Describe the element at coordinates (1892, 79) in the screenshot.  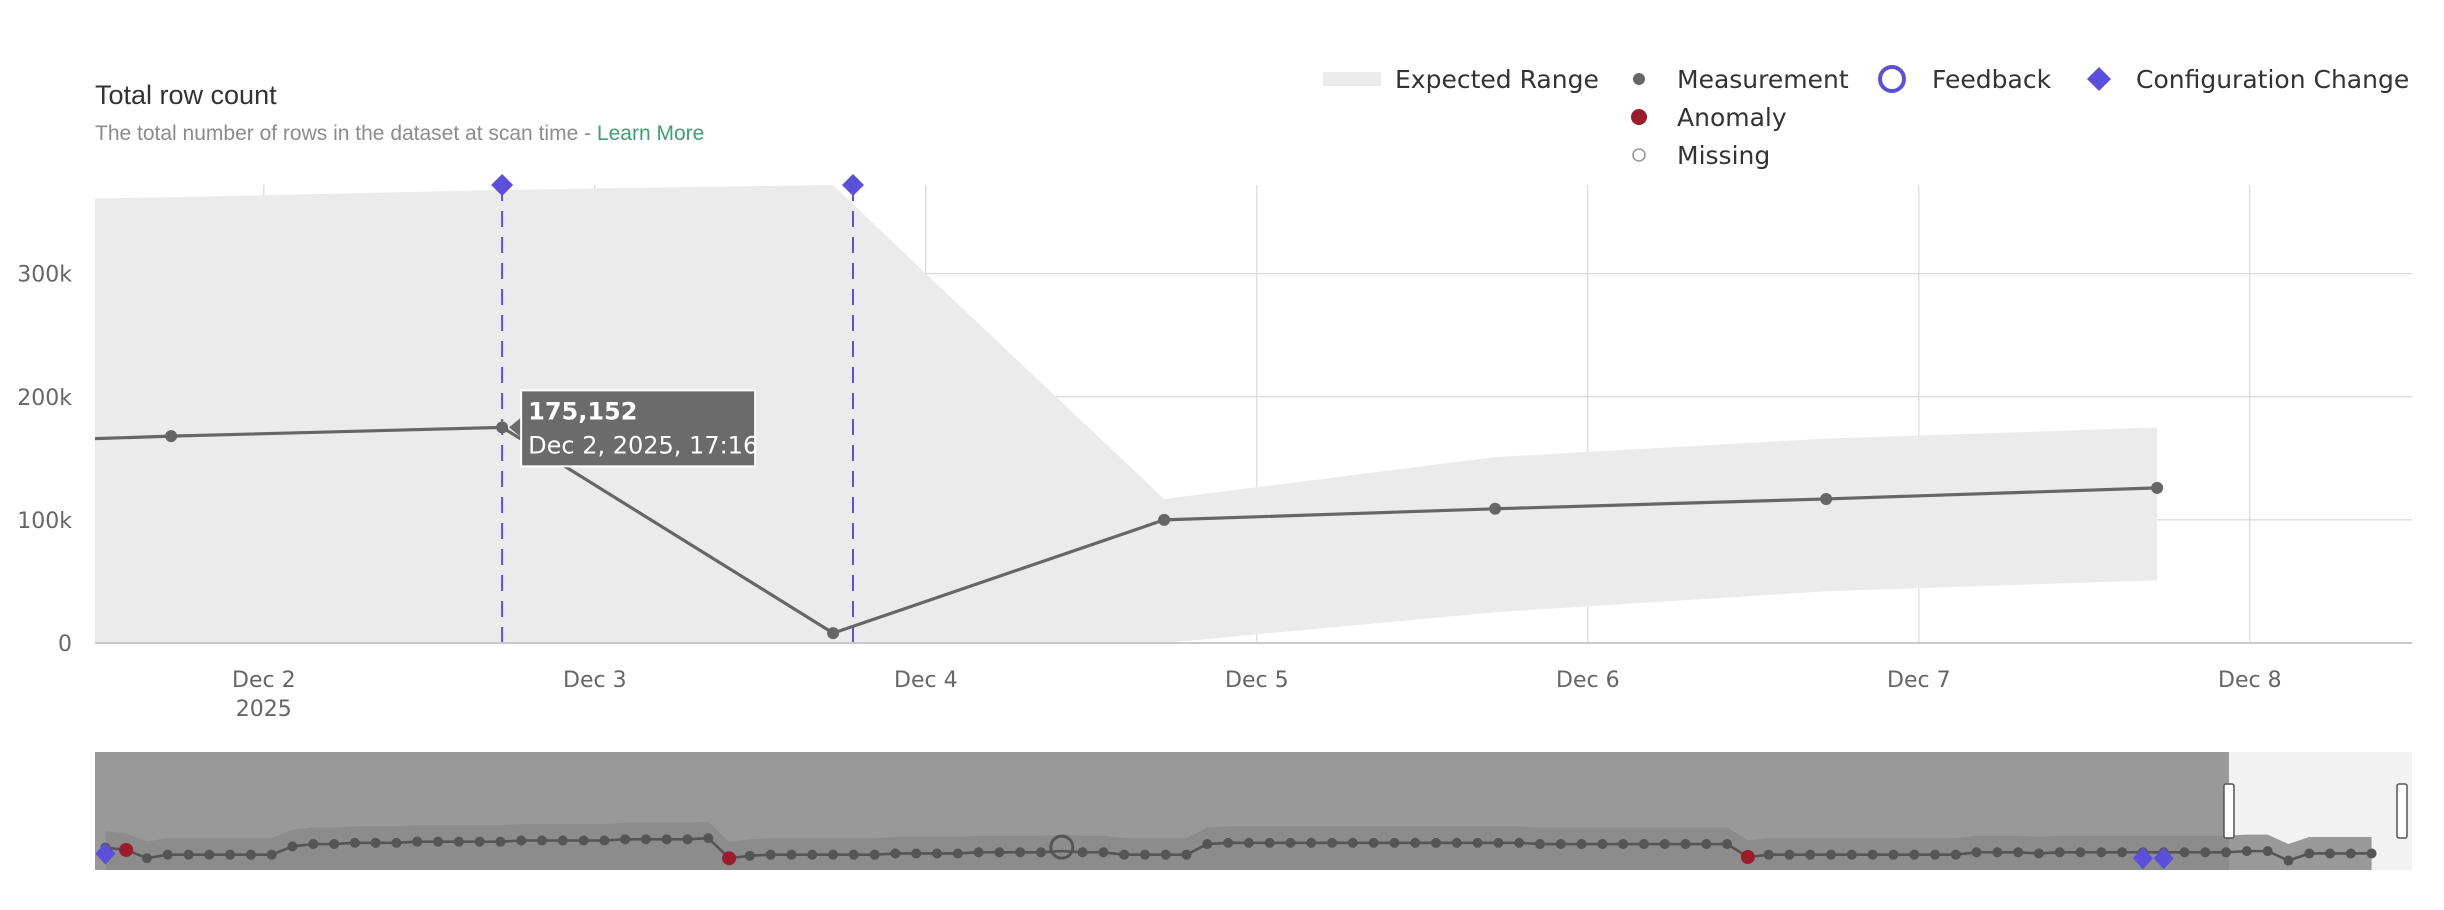
I see `ring-icon` at that location.